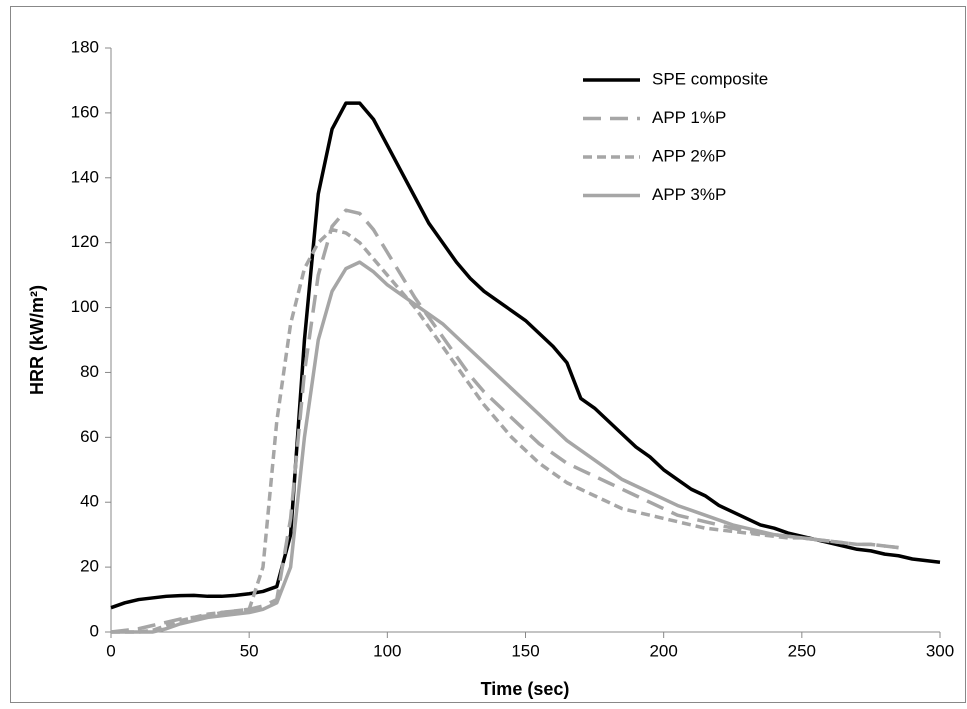 This screenshot has height=709, width=967. Describe the element at coordinates (387, 650) in the screenshot. I see `x-tick-label: 100` at that location.